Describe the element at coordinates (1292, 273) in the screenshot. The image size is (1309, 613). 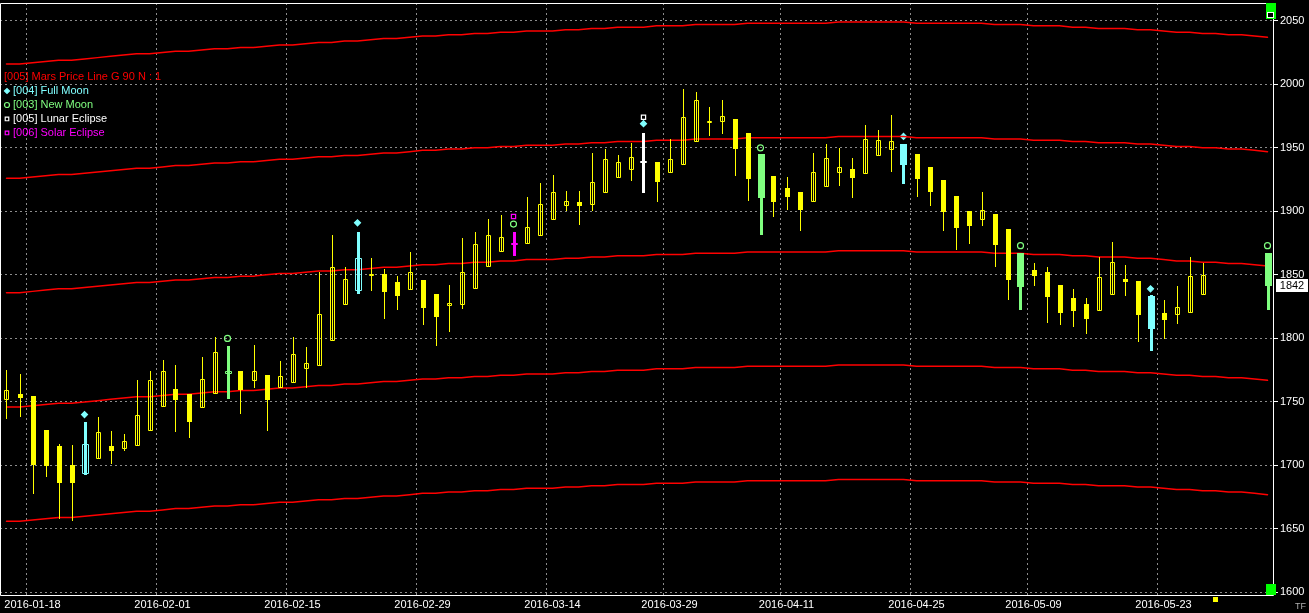
I see `y-tick-label: 1850` at that location.